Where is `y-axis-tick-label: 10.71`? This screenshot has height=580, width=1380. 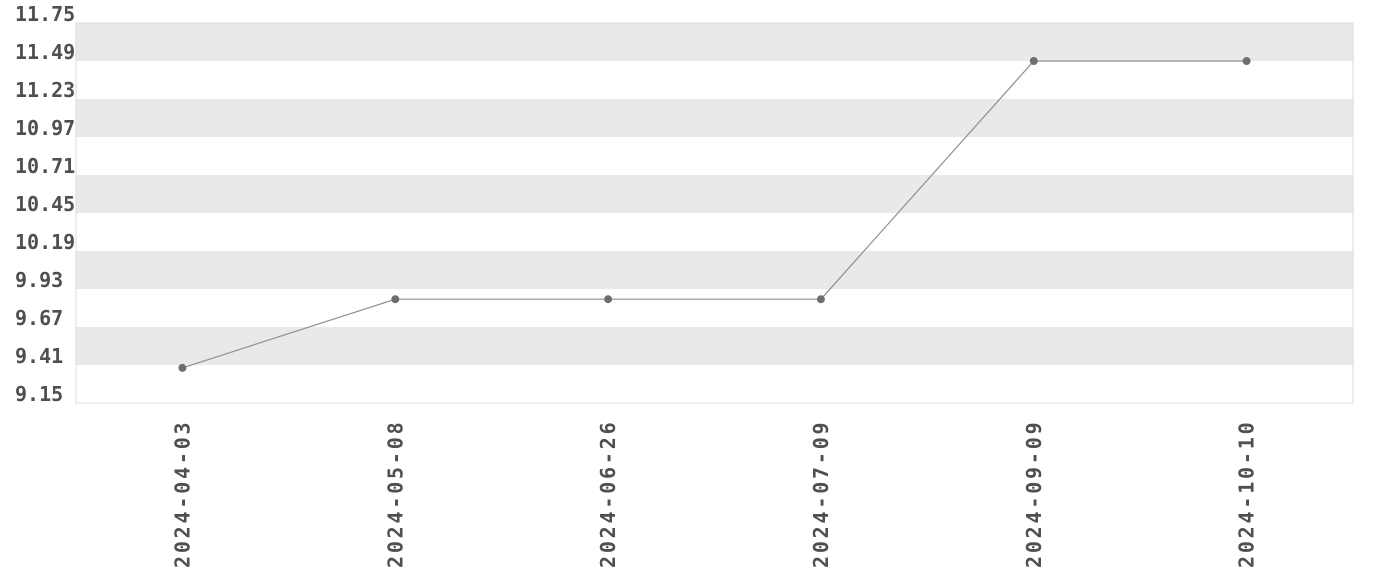 y-axis-tick-label: 10.71 is located at coordinates (45, 166).